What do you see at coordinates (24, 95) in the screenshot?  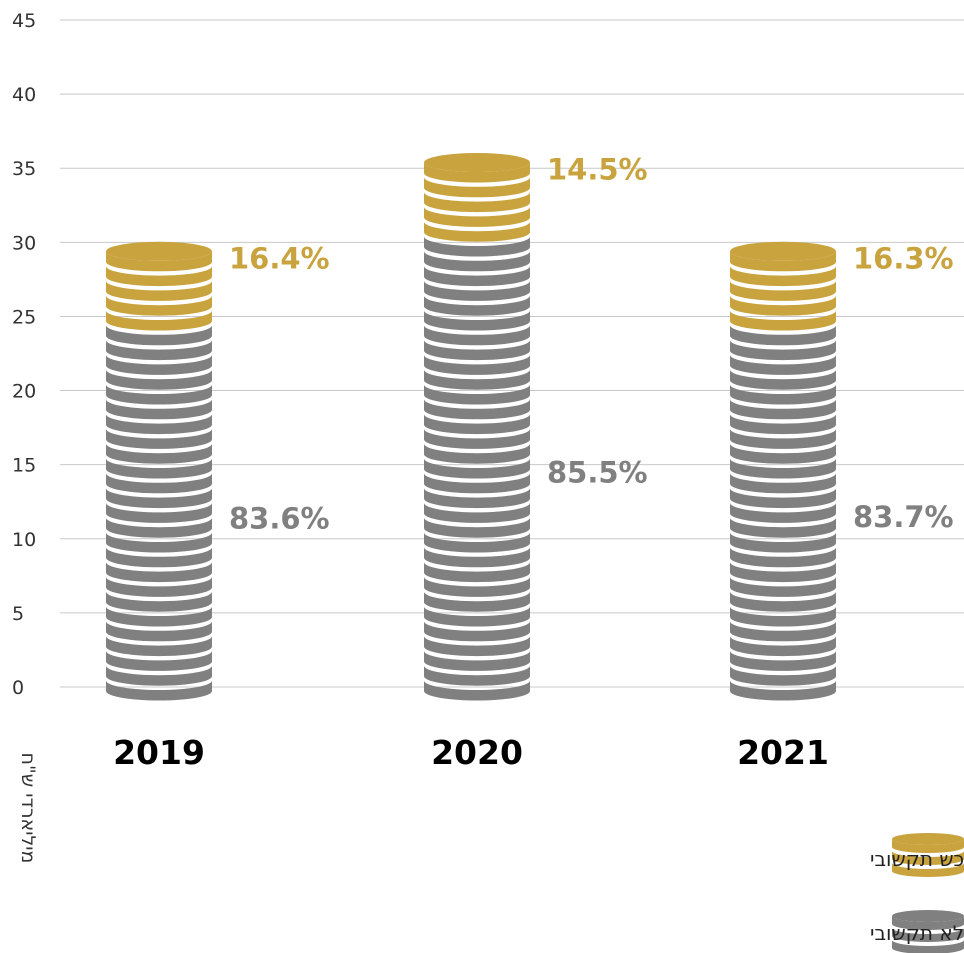 I see `y-tick-label: 40` at bounding box center [24, 95].